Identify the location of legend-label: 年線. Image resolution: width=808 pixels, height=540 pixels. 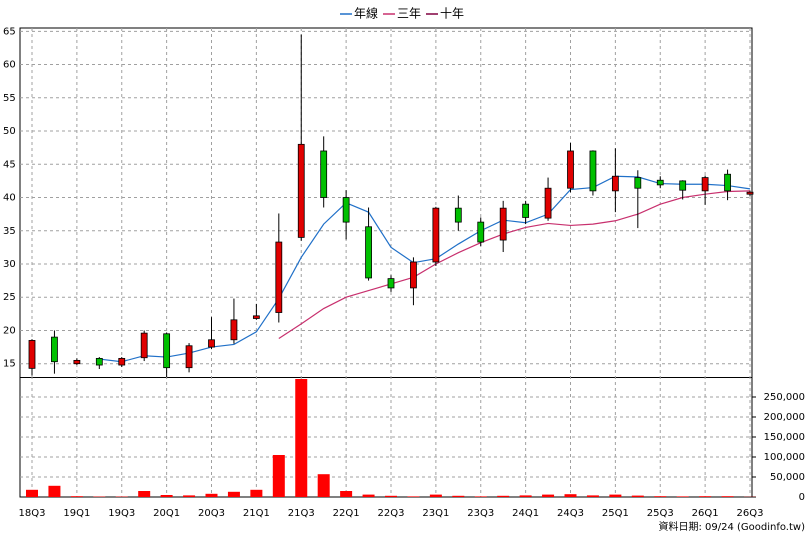
(366, 13).